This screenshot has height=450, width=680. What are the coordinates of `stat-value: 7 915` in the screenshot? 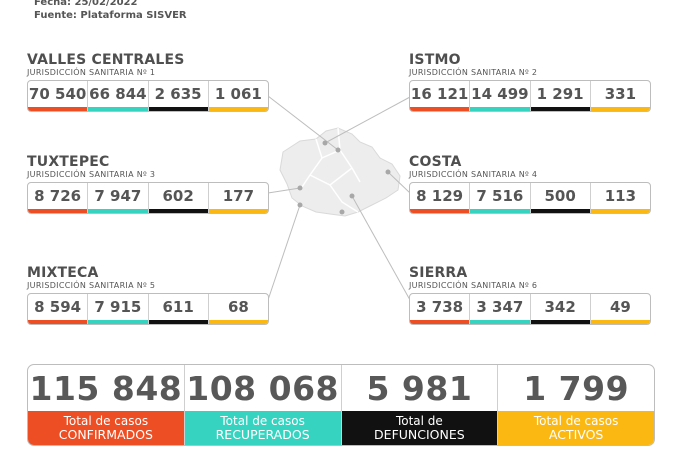 It's located at (118, 307).